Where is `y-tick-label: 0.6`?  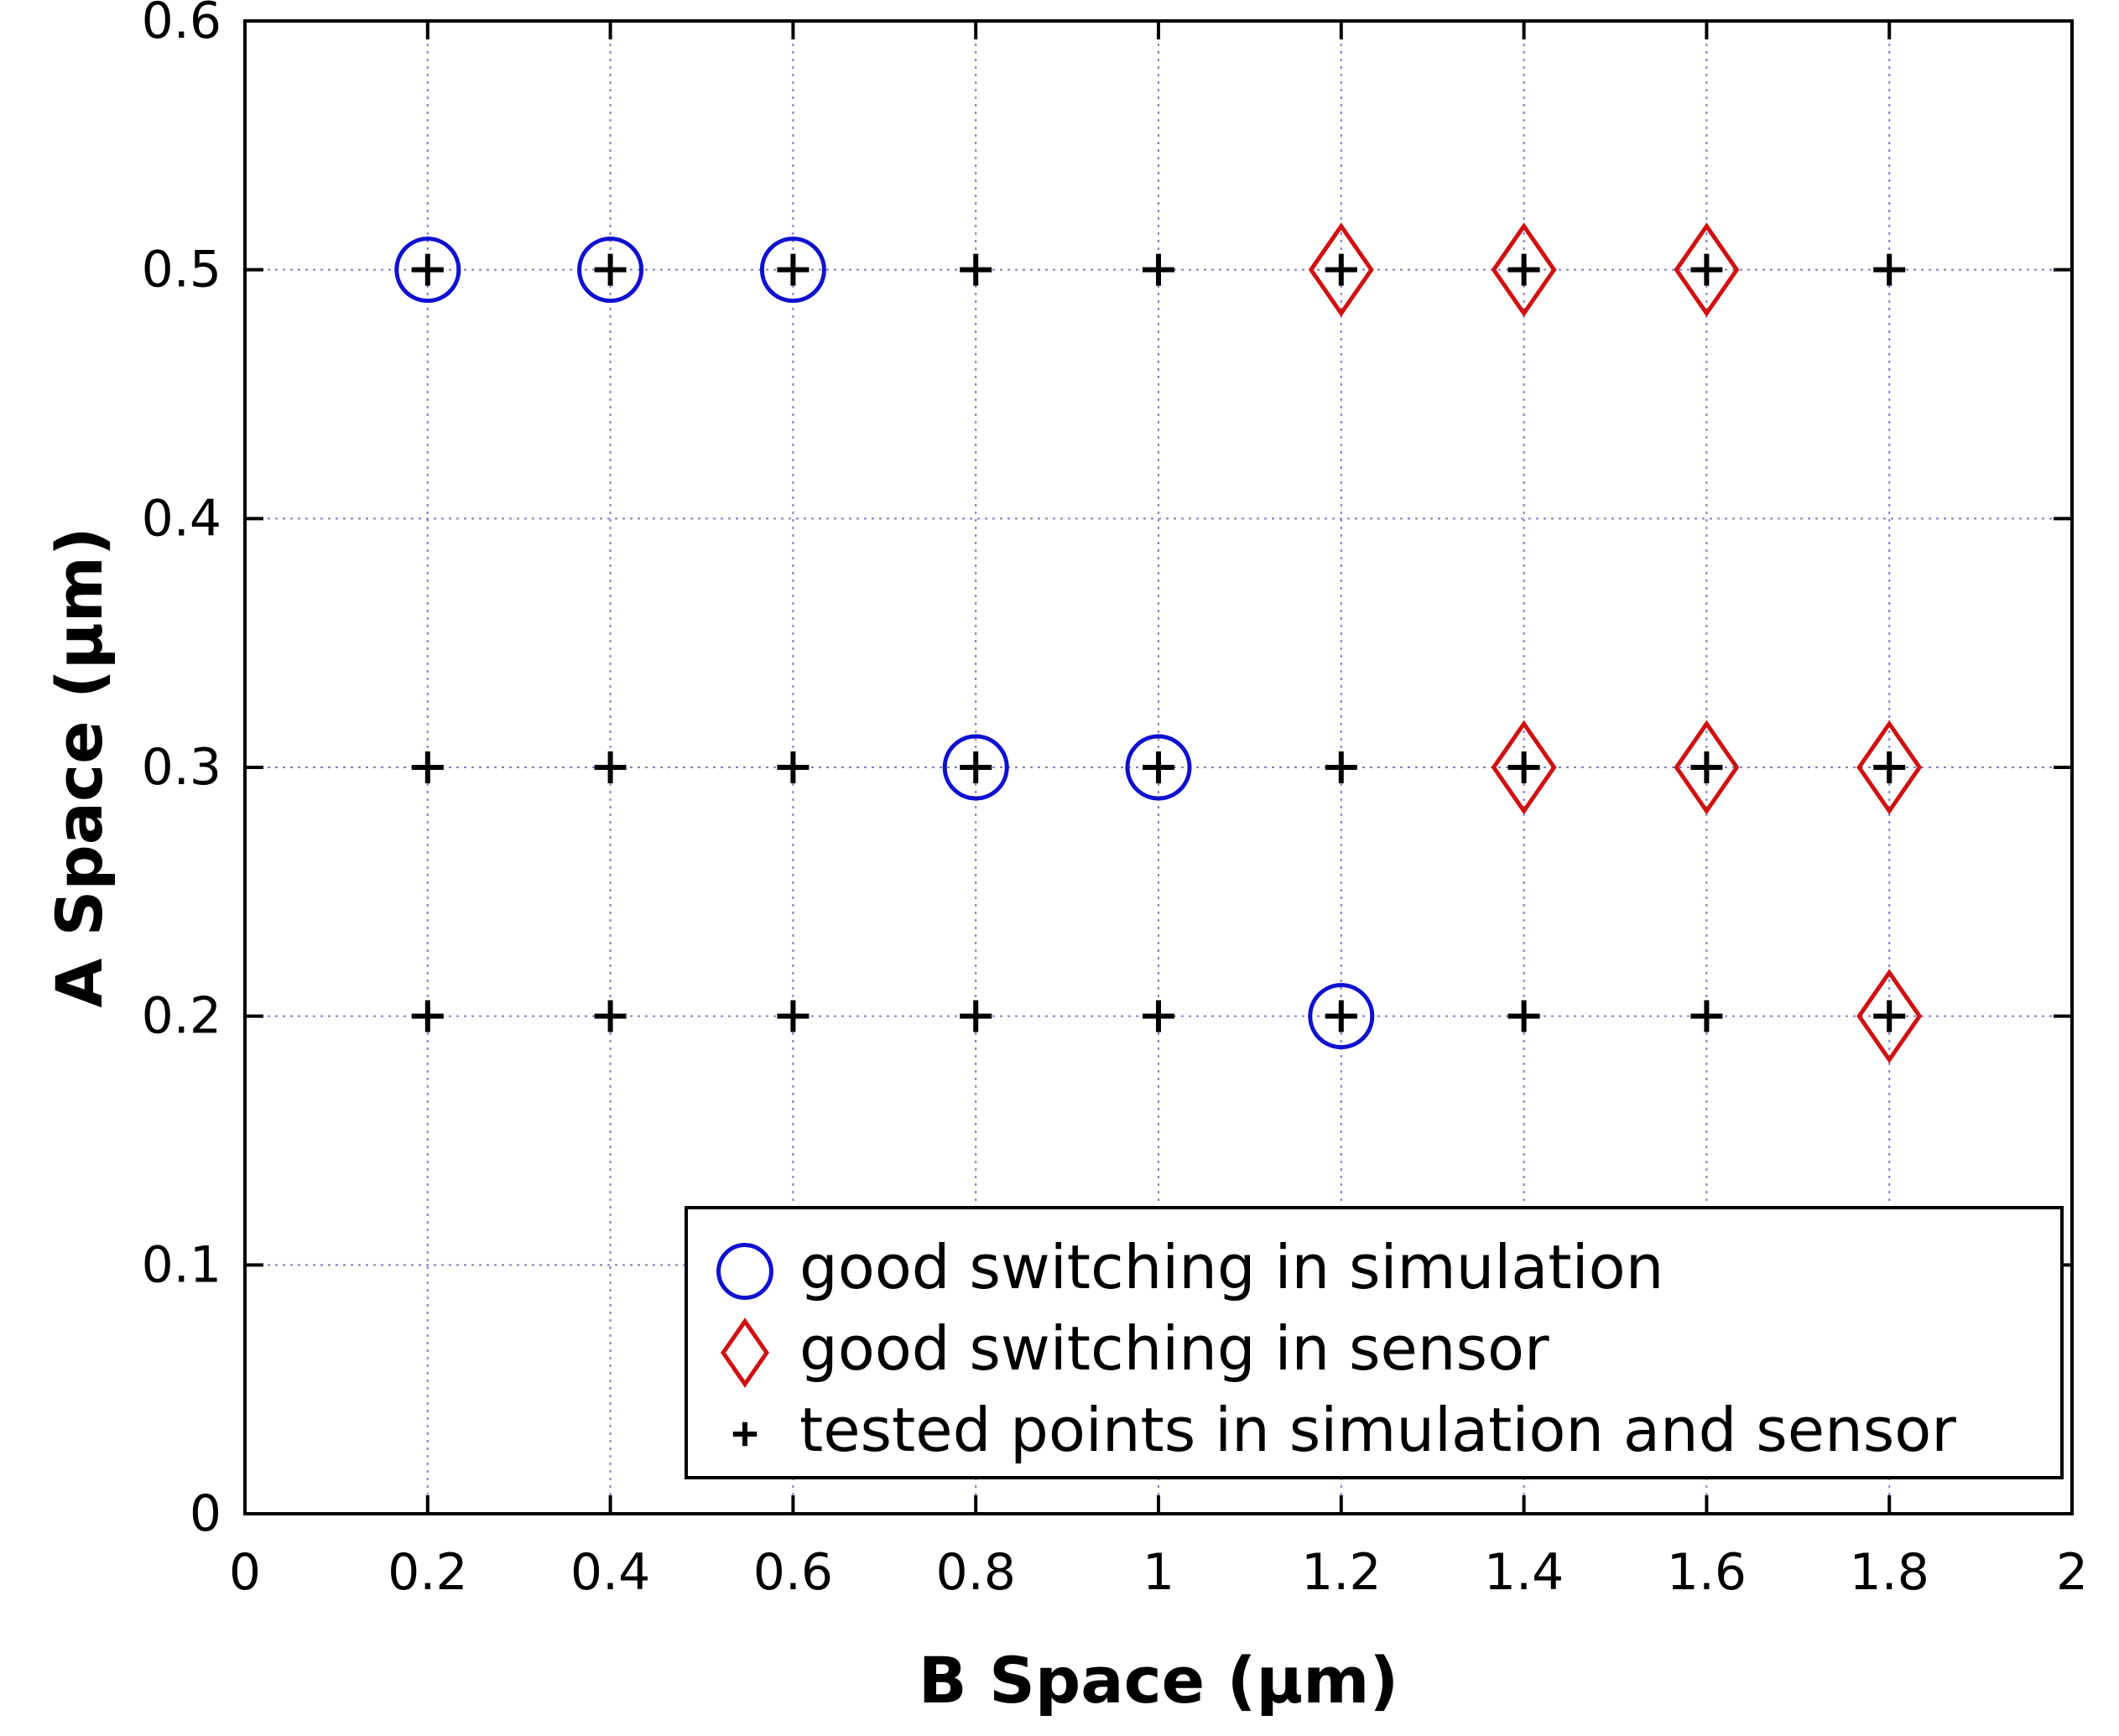
y-tick-label: 0.6 is located at coordinates (181, 25).